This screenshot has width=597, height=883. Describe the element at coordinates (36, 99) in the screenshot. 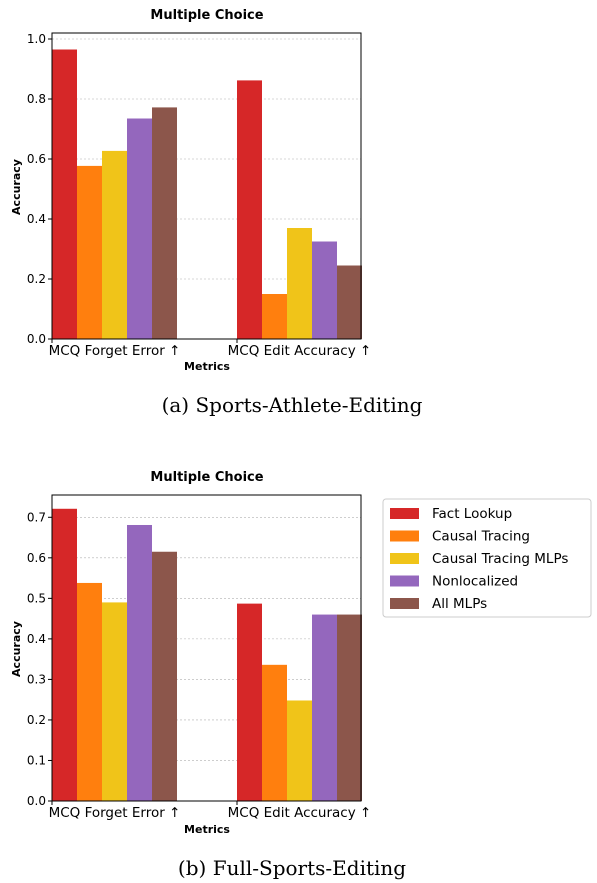

I see `y-tick-label: 0.8` at that location.